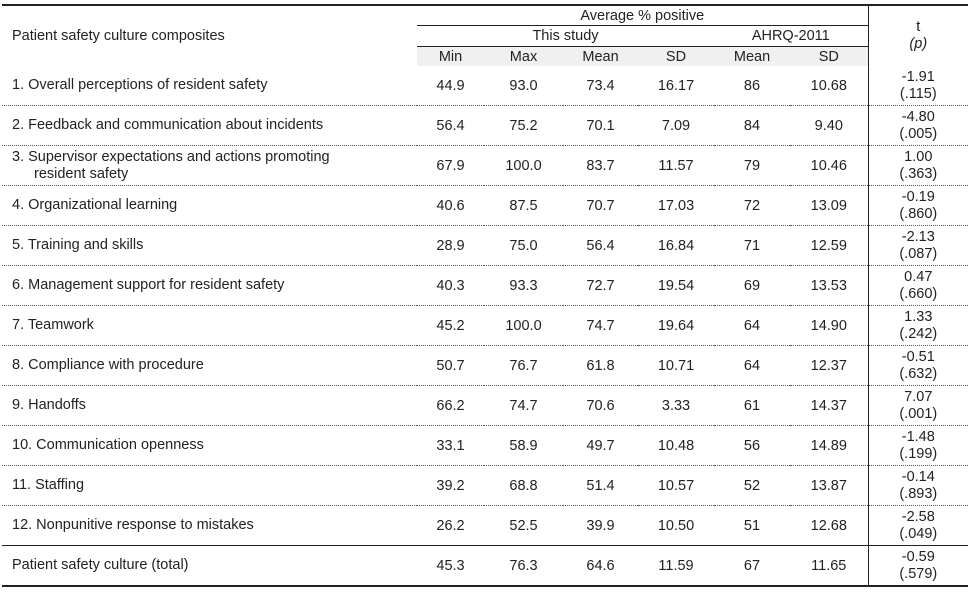 This screenshot has width=970, height=593. What do you see at coordinates (523, 525) in the screenshot?
I see `max-cell: 52.5` at bounding box center [523, 525].